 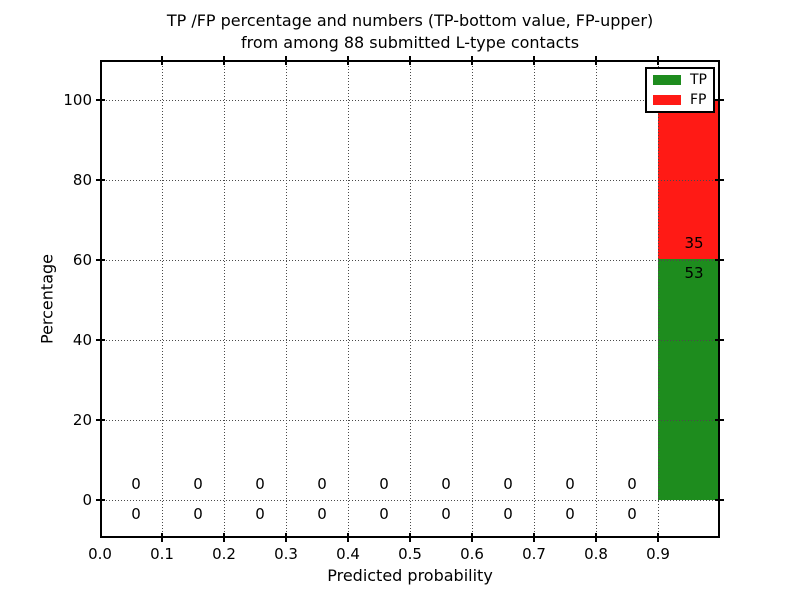 I want to click on tp-count-label-bin6: 0, so click(x=508, y=514).